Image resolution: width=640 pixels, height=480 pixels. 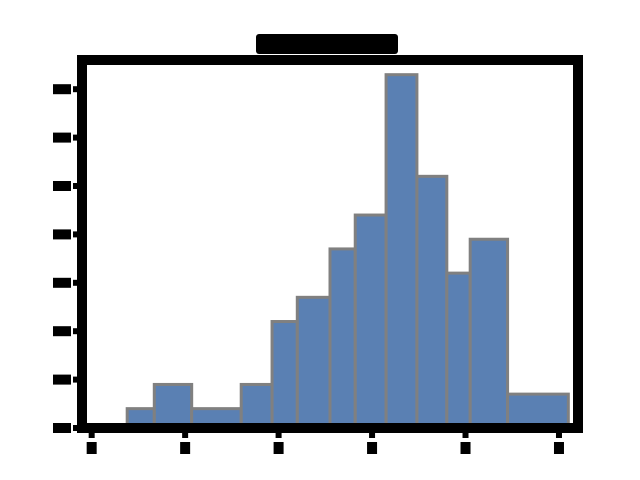 I want to click on chart-title-glyphs, so click(x=327, y=44).